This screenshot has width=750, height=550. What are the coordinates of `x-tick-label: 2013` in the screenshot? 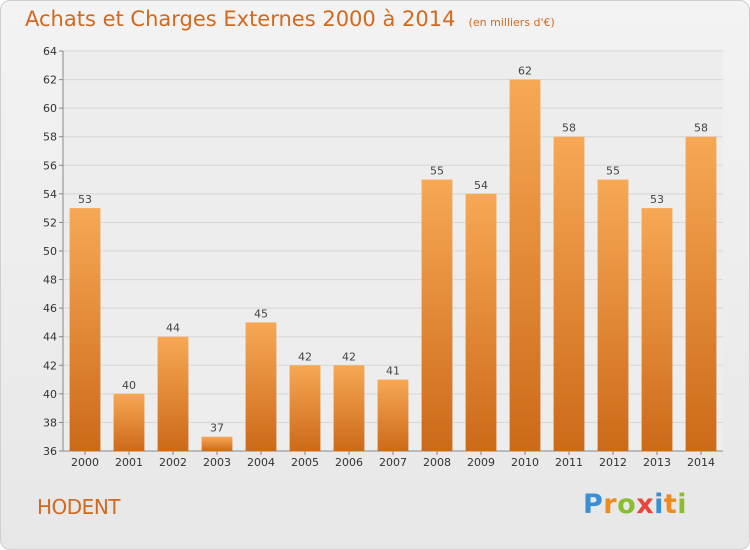 It's located at (657, 462).